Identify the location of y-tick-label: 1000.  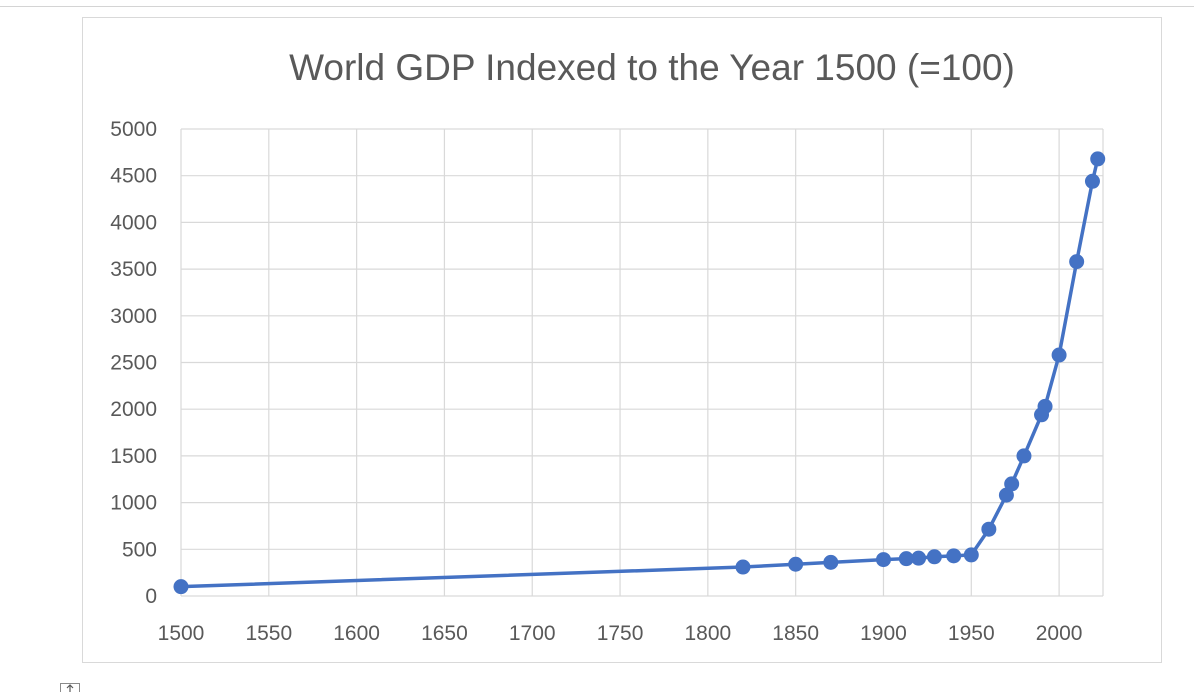
(133, 503).